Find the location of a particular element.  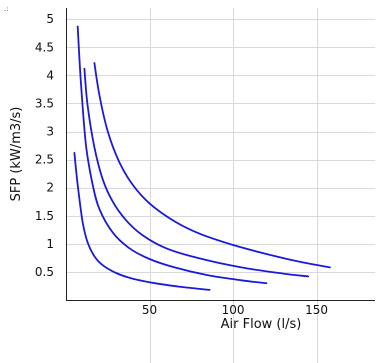

y-tick-label: 3 is located at coordinates (50, 132).